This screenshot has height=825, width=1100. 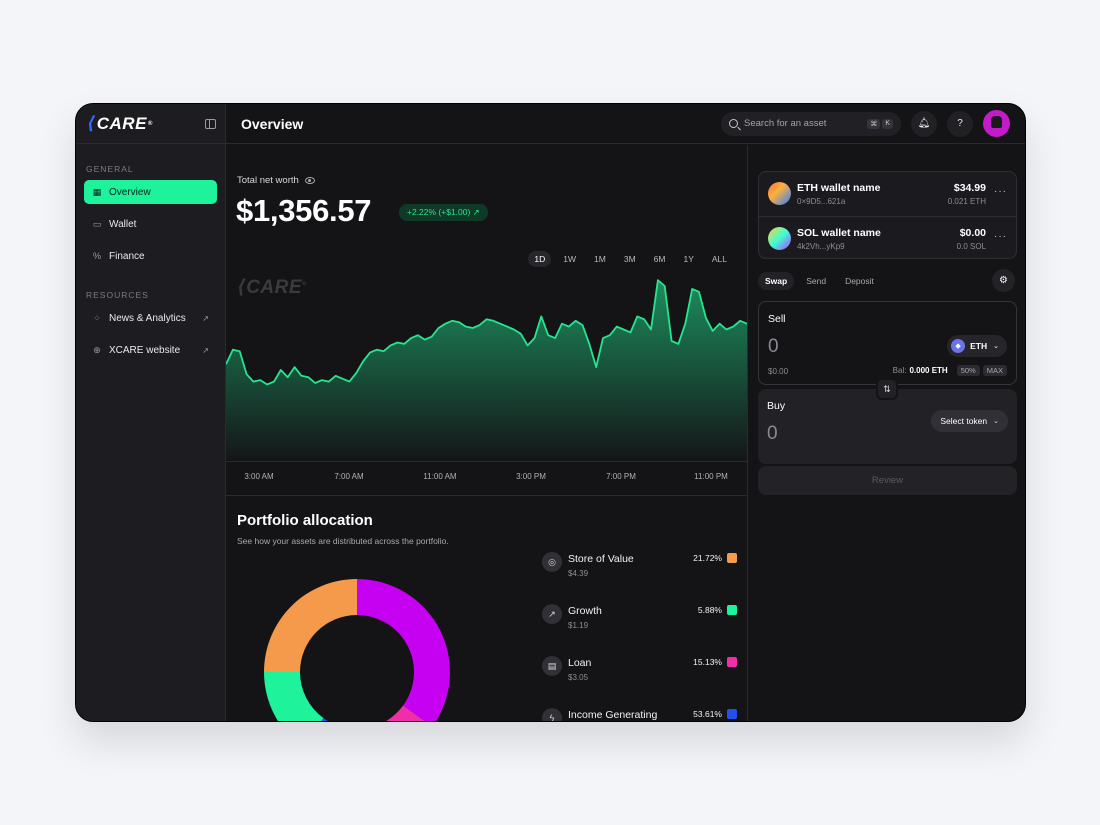 I want to click on search-input: Search for an asset ⌘ K, so click(x=811, y=123).